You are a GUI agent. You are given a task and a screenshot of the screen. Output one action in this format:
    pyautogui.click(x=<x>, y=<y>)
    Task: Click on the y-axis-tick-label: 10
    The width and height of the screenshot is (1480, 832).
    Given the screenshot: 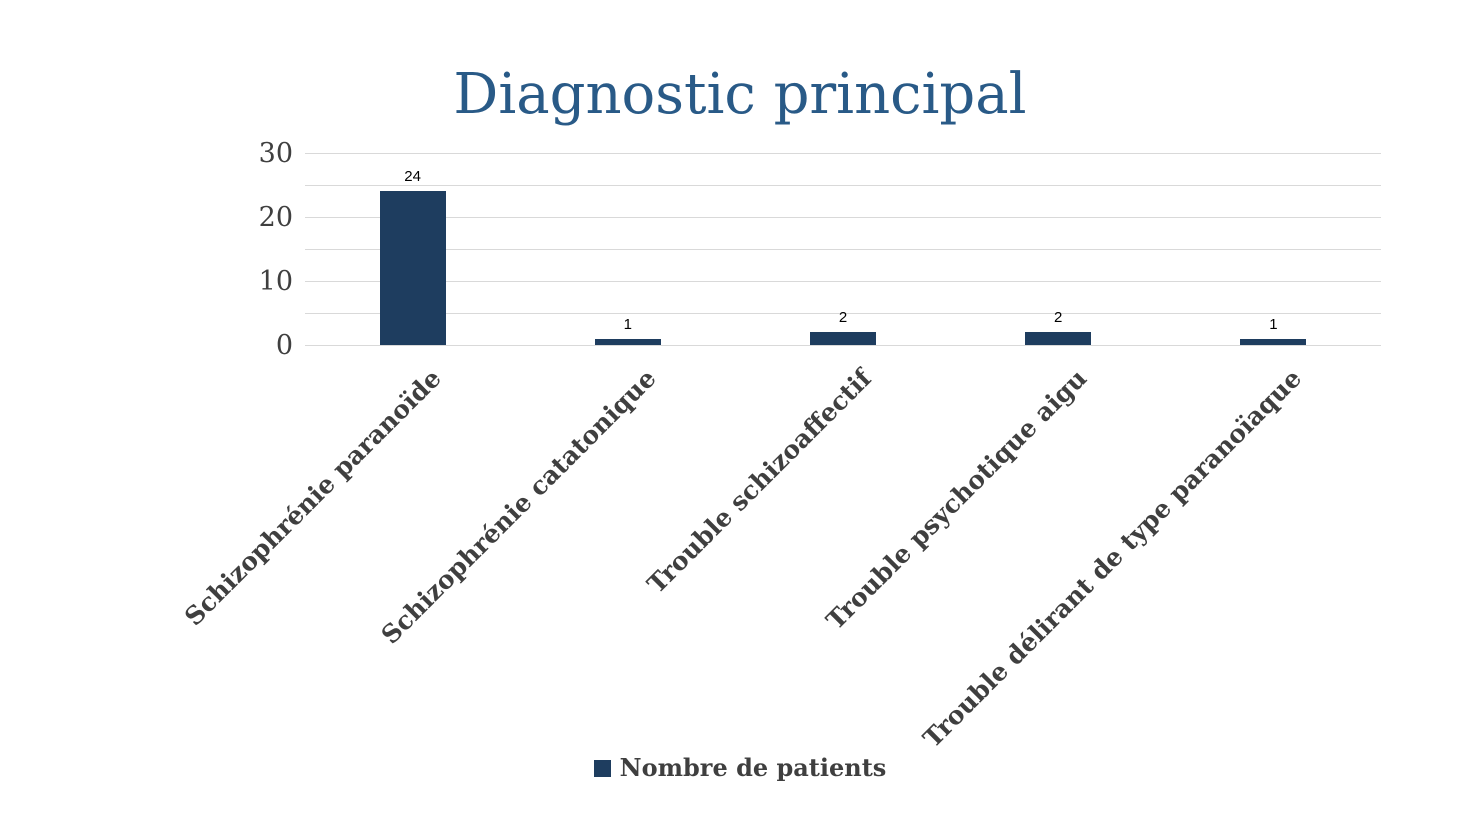 What is the action you would take?
    pyautogui.click(x=275, y=281)
    